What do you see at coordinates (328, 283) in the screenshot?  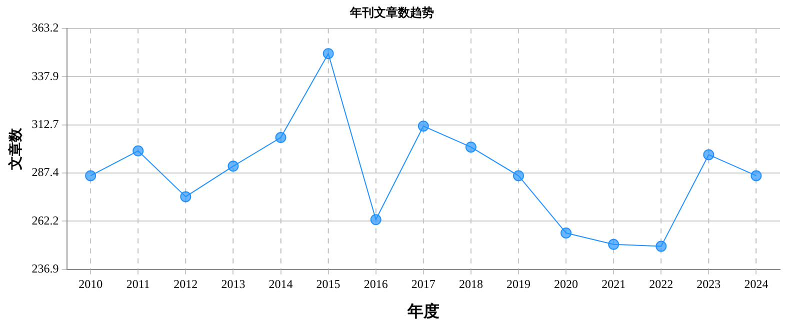 I see `x-tick-label: 2015` at bounding box center [328, 283].